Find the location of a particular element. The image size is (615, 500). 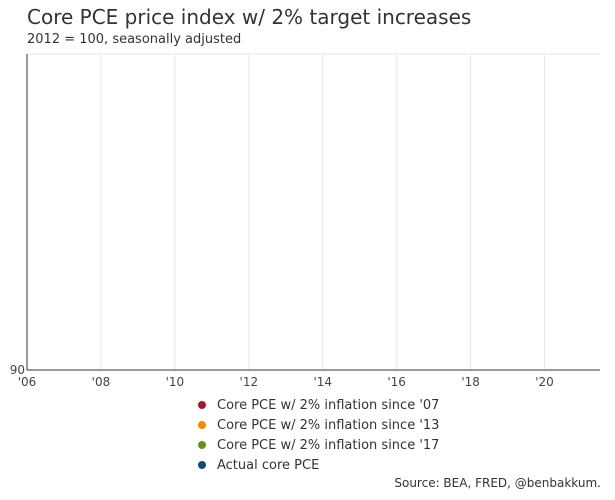

x-tick-label: '20 is located at coordinates (544, 382).